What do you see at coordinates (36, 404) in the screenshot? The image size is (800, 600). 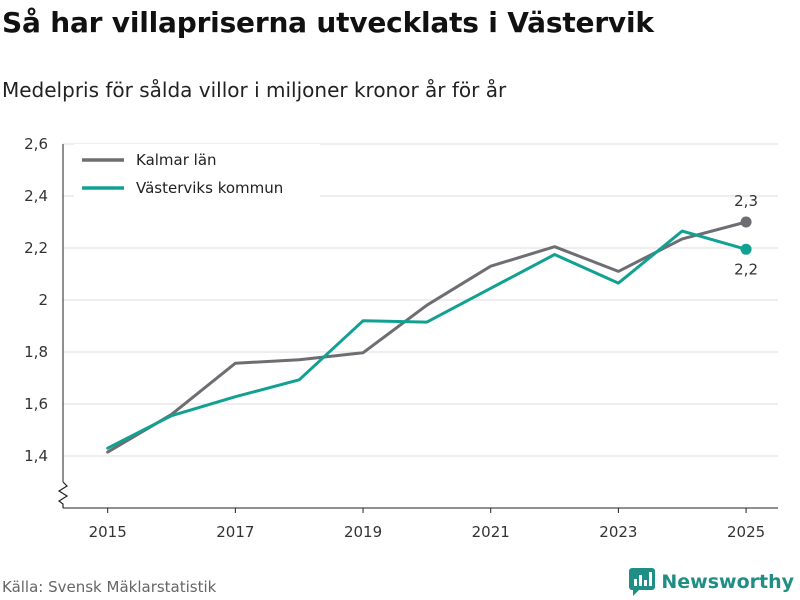 I see `y-tick-label: 1,6` at bounding box center [36, 404].